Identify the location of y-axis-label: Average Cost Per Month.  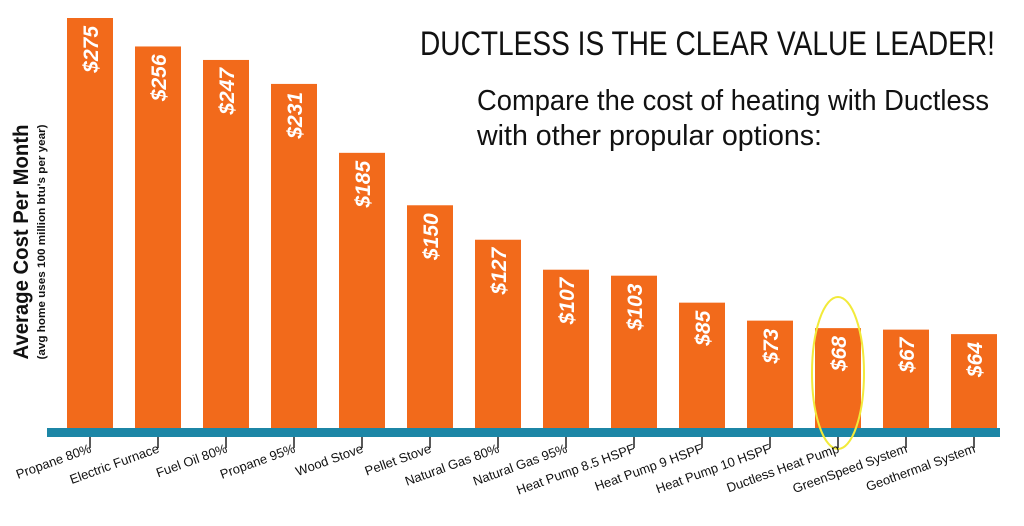
(21, 242).